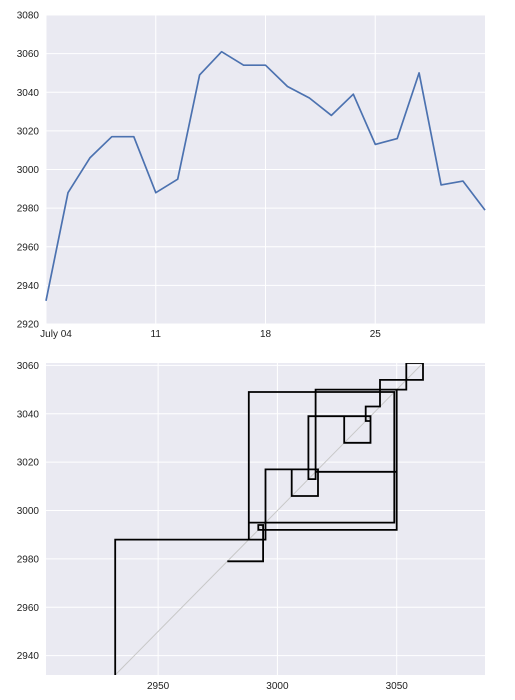  What do you see at coordinates (28, 16) in the screenshot?
I see `y-tick-label: 3080` at bounding box center [28, 16].